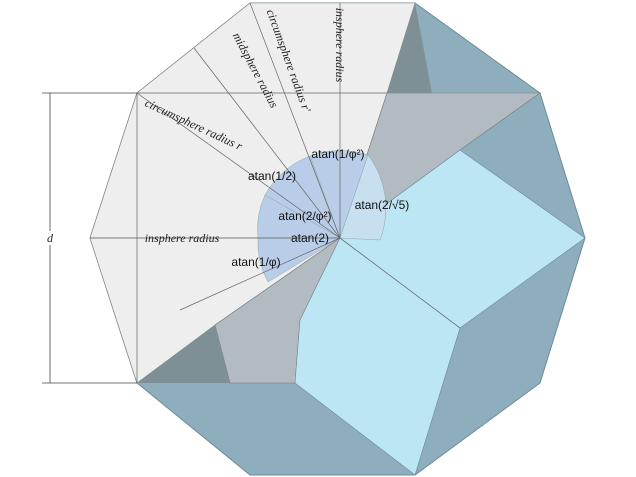 Image resolution: width=636 pixels, height=477 pixels. What do you see at coordinates (182, 238) in the screenshot?
I see `insphere-radius-label: insphere radius` at bounding box center [182, 238].